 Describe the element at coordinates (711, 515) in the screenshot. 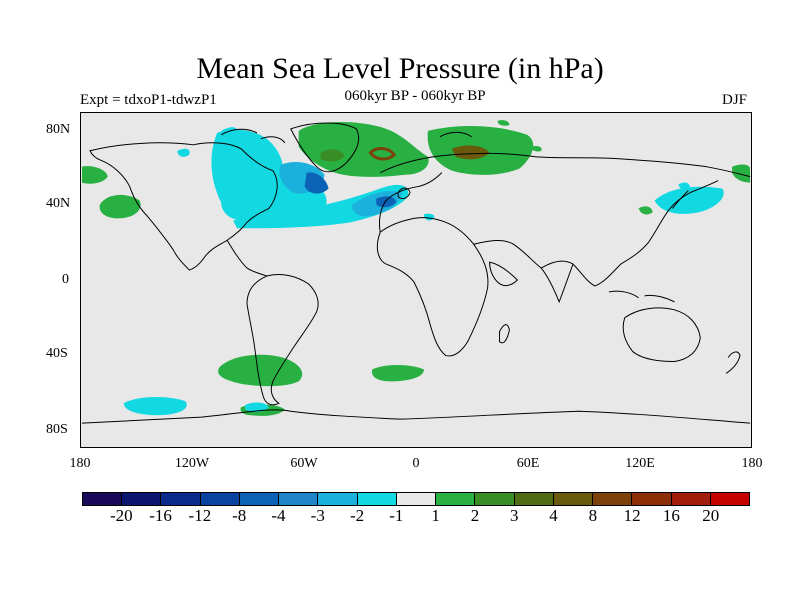

I see `colorbar-label: 20` at that location.